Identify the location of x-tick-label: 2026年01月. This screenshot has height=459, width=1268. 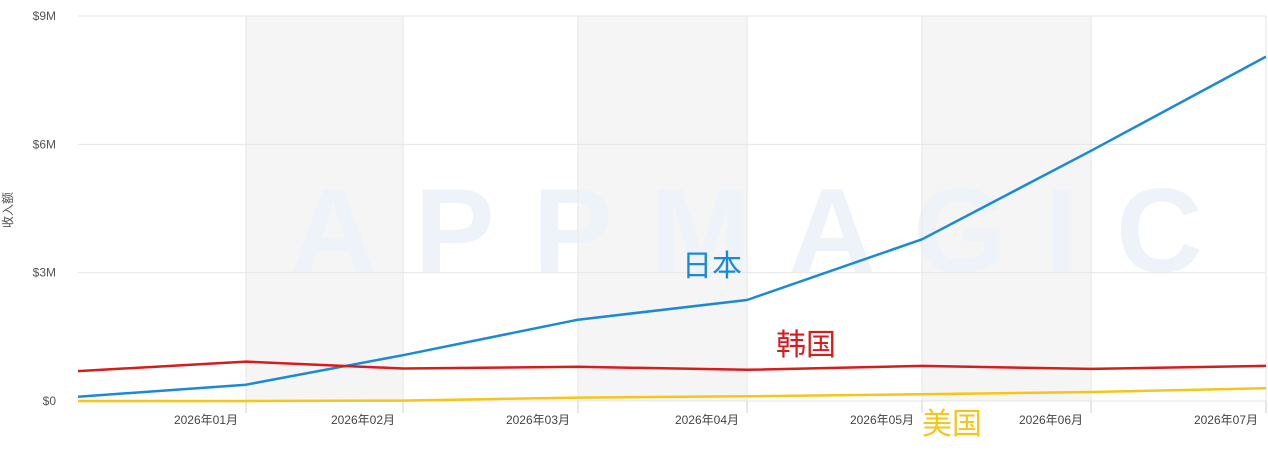
(206, 420).